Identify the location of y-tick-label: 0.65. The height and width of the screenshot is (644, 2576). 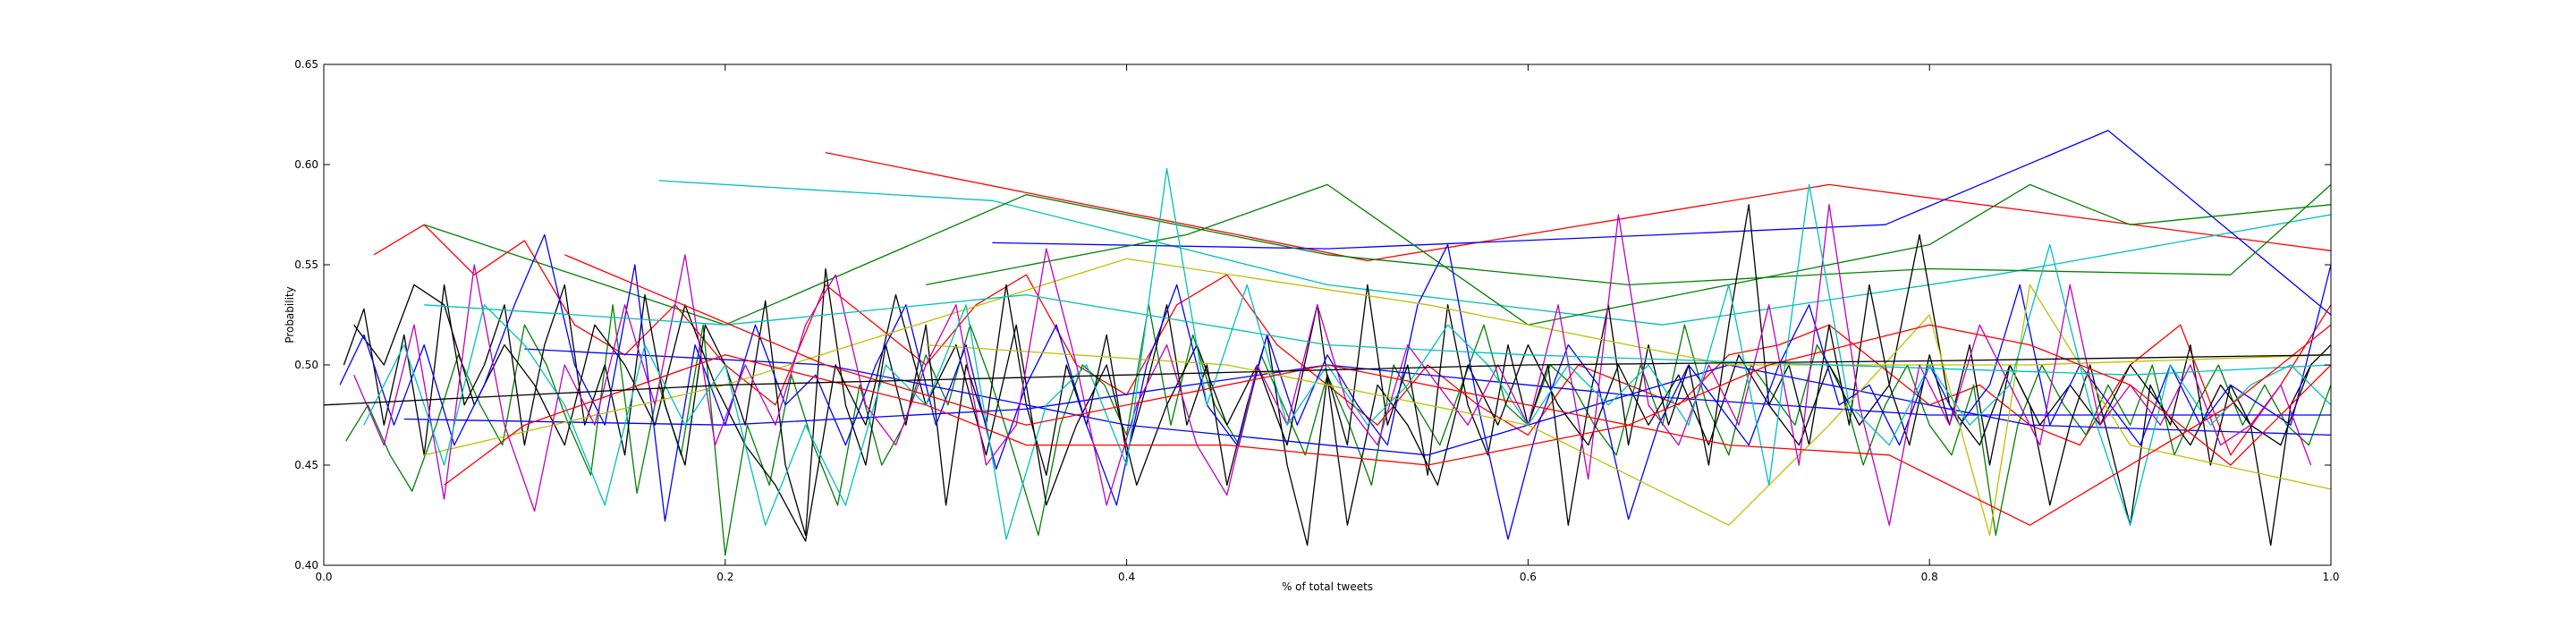
(306, 64).